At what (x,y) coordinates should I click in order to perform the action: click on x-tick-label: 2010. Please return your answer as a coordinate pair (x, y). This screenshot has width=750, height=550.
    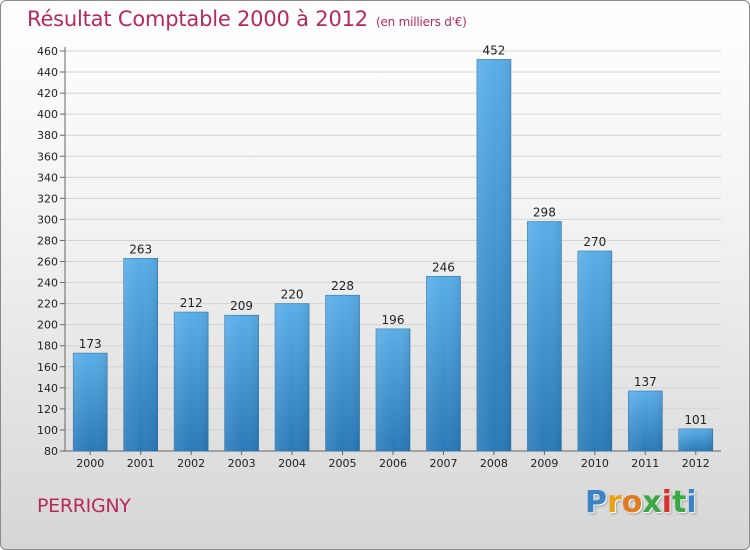
    Looking at the image, I should click on (595, 463).